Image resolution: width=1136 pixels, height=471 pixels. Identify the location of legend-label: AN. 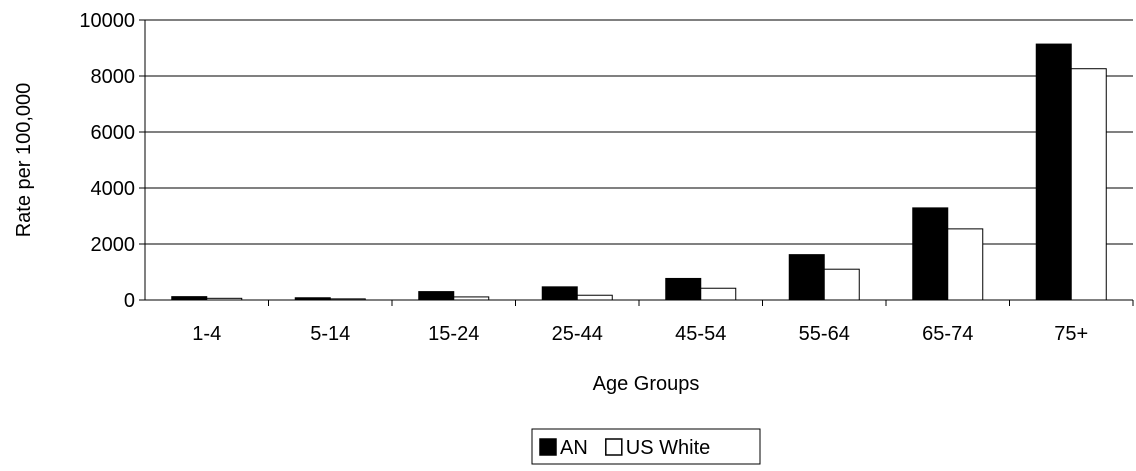
(574, 448).